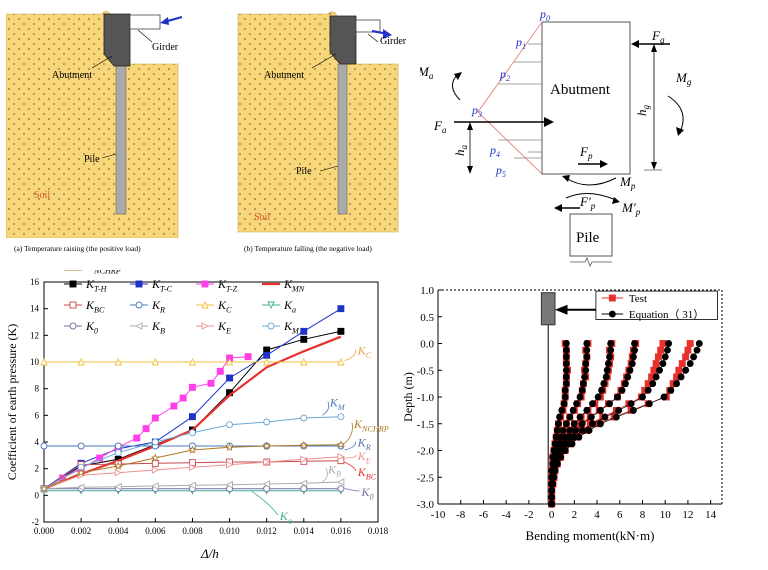 This screenshot has width=768, height=570. Describe the element at coordinates (427, 345) in the screenshot. I see `y-tick-label: 0.0` at that location.